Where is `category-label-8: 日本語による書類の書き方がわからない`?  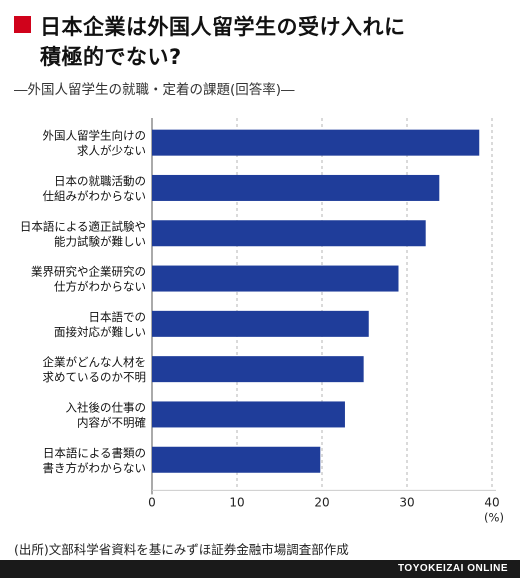
category-label-8: 日本語による書類の書き方がわからない is located at coordinates (95, 460).